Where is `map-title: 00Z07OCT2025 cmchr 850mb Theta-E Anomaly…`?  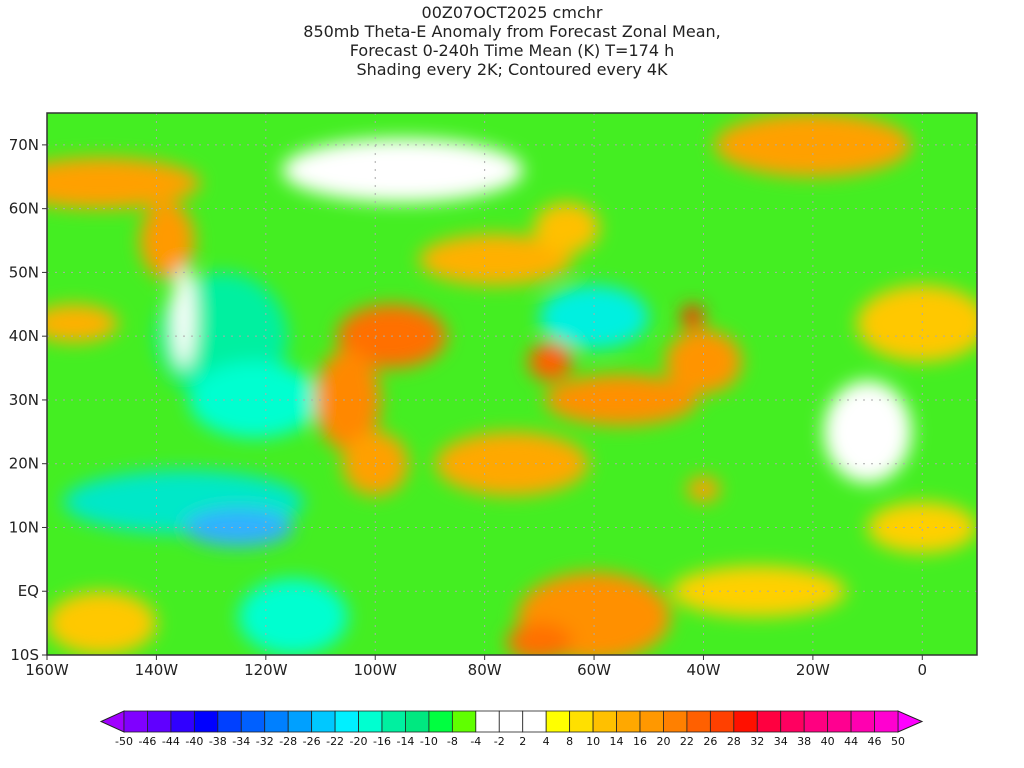 map-title: 00Z07OCT2025 cmchr 850mb Theta-E Anomaly… is located at coordinates (512, 41).